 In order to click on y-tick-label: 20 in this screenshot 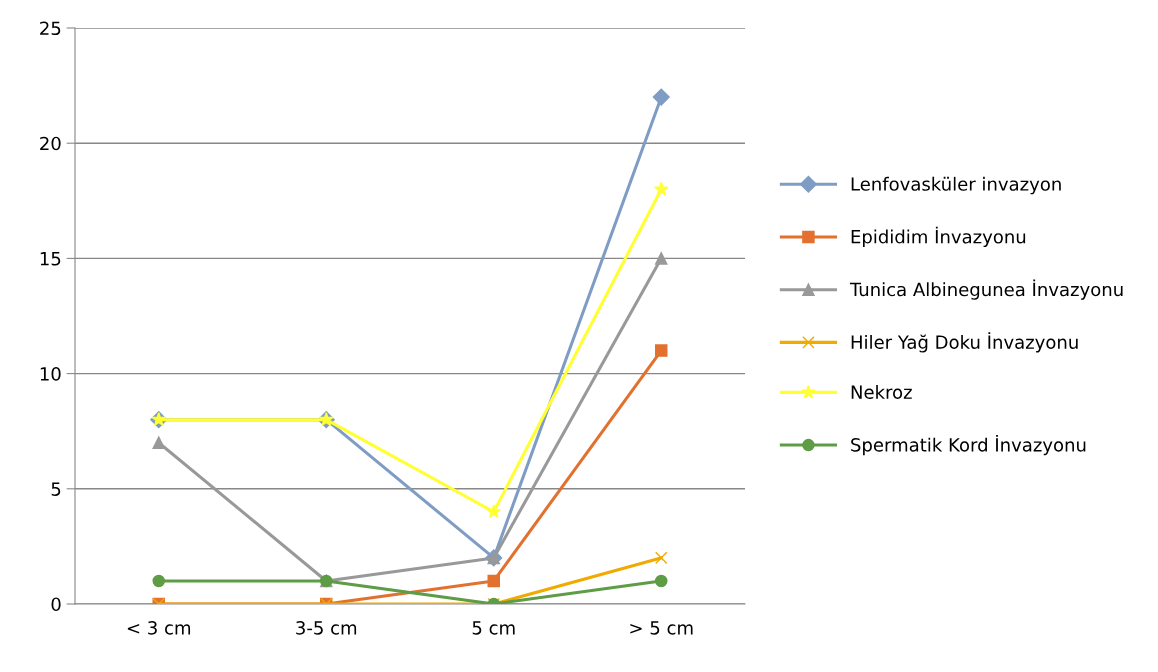, I will do `click(50, 143)`.